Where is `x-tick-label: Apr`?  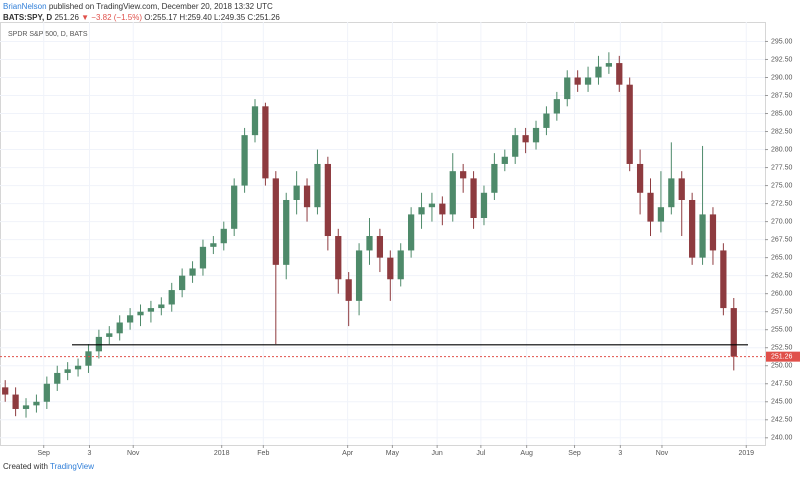 x-tick-label: Apr is located at coordinates (348, 453).